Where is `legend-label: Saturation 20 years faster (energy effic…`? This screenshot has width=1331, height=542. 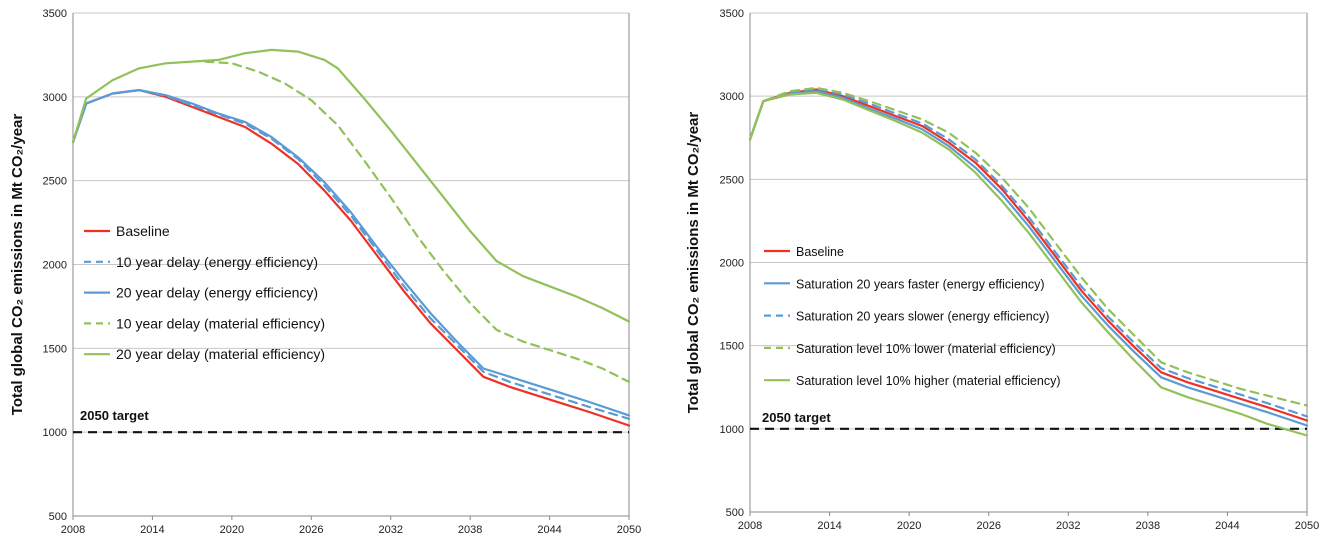 legend-label: Saturation 20 years faster (energy effic… is located at coordinates (920, 284).